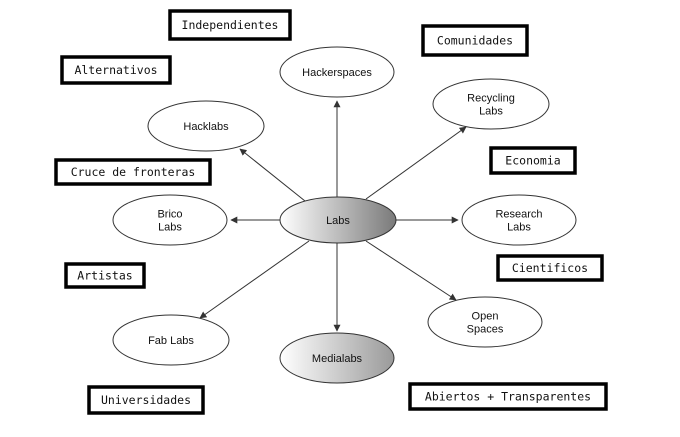 The height and width of the screenshot is (437, 680). I want to click on node-hackerspaces: Hackerspaces, so click(337, 72).